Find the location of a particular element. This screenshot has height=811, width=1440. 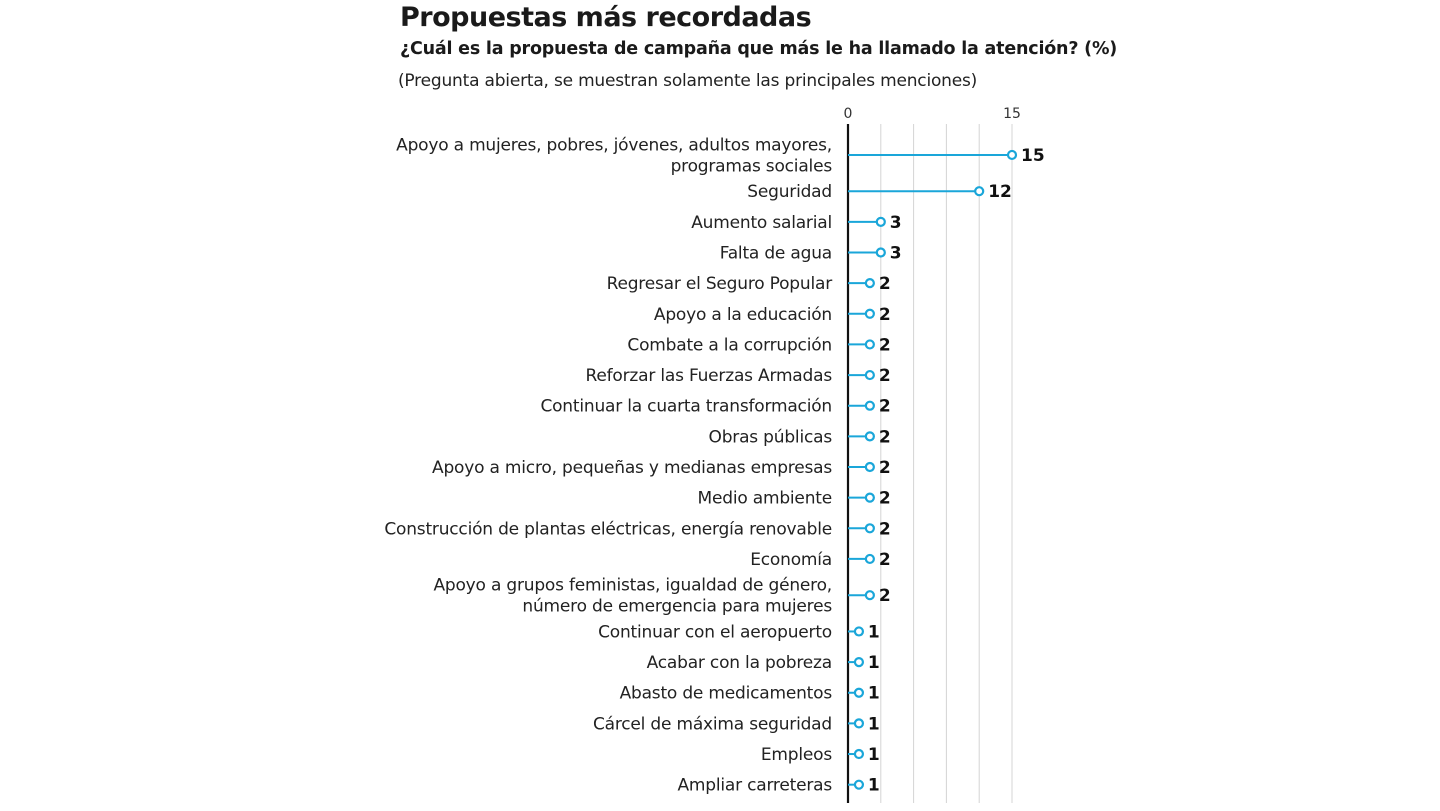

chart-row: Aumento salarial 3 is located at coordinates (796, 223).